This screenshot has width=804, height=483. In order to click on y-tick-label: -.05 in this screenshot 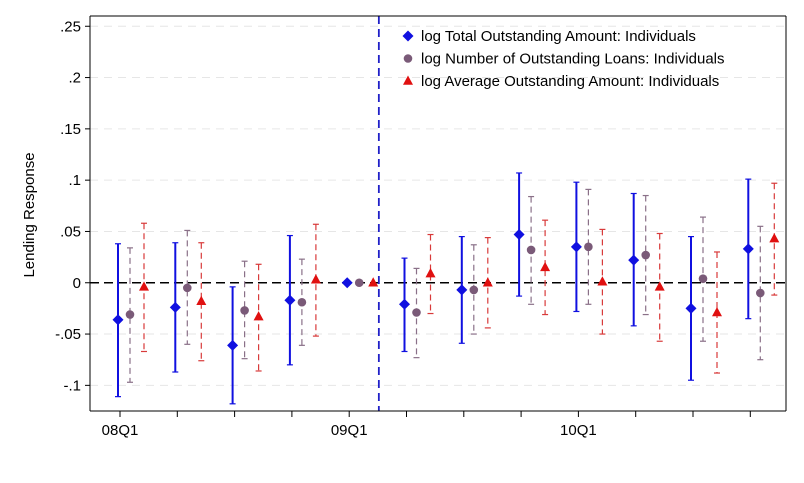, I will do `click(68, 334)`.